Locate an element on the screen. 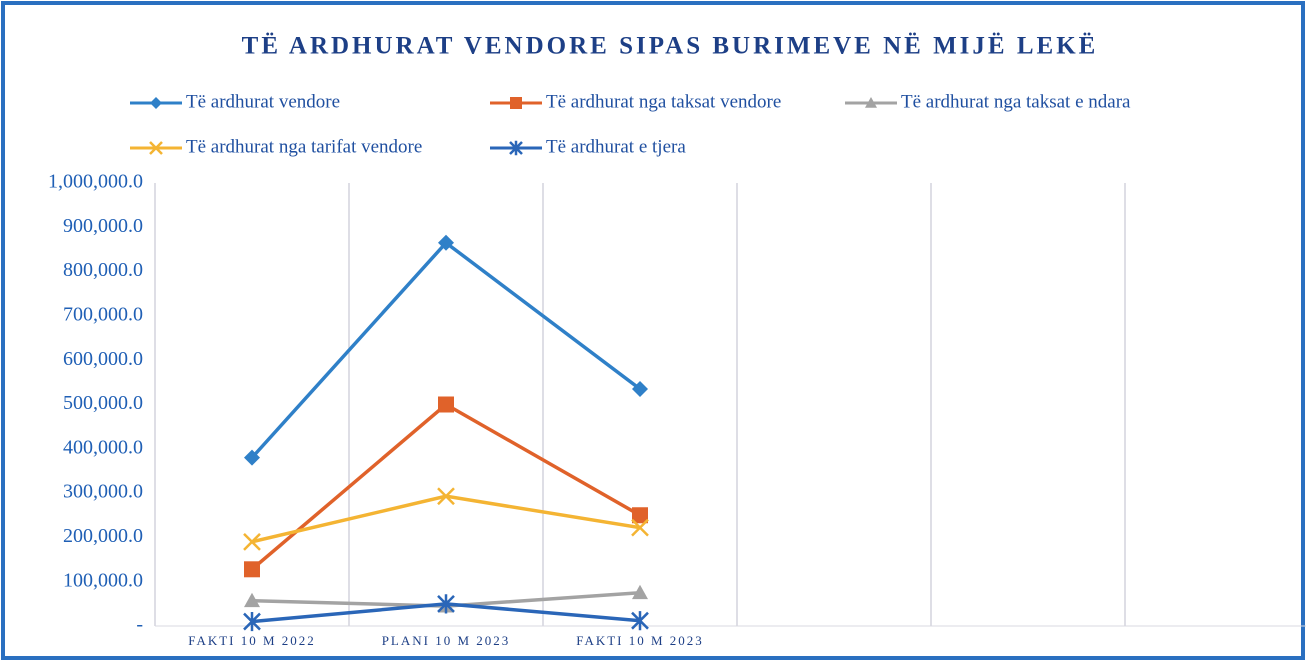 This screenshot has width=1306, height=661. legend-label: Të ardhurat vendore is located at coordinates (263, 101).